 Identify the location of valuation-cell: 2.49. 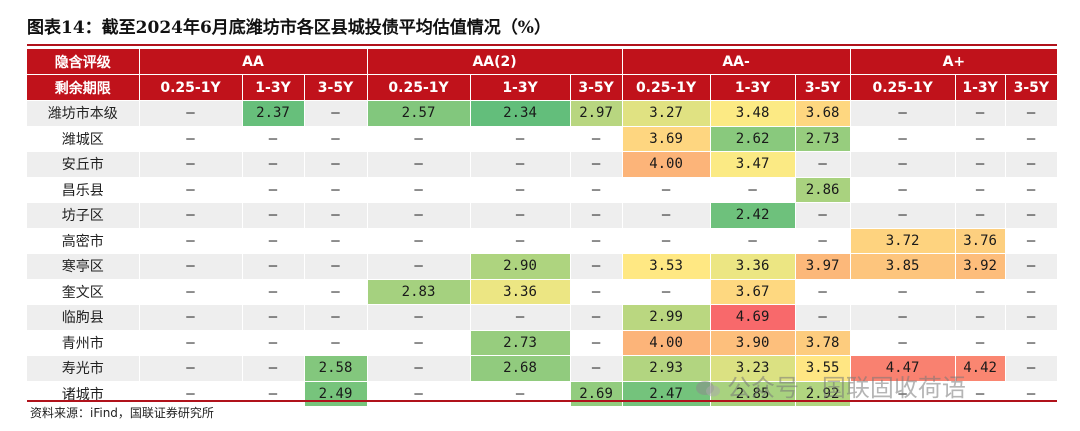
(336, 394).